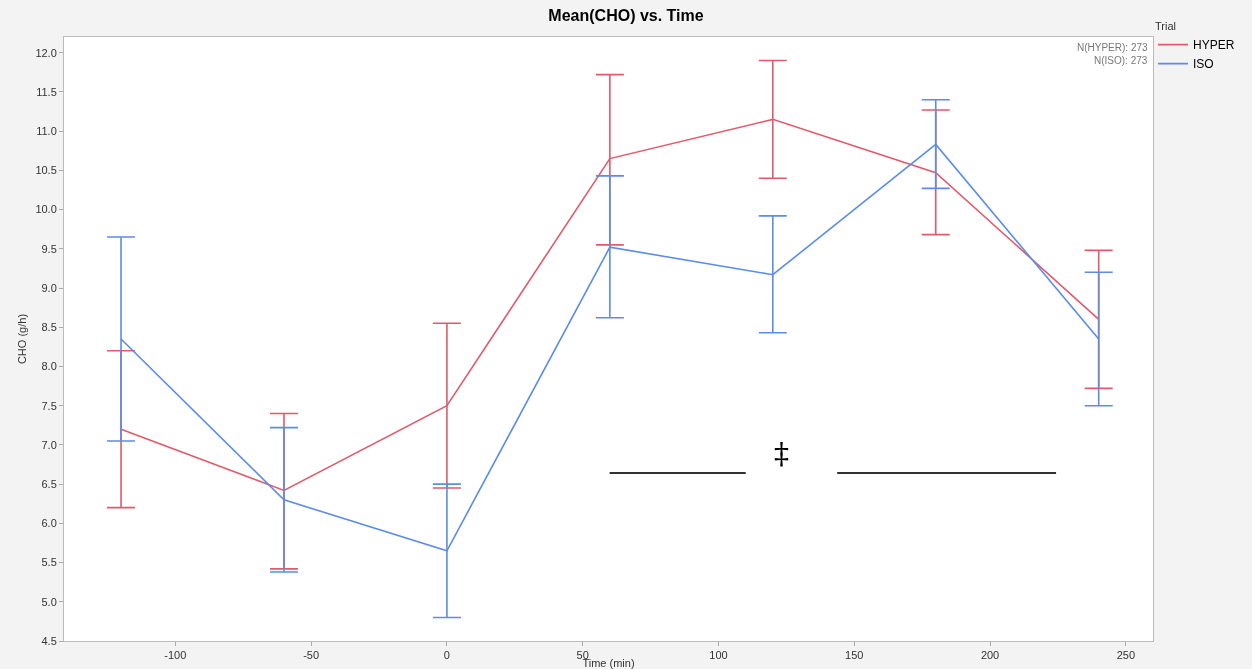 The height and width of the screenshot is (669, 1252). What do you see at coordinates (49, 405) in the screenshot?
I see `y-tick-label: 7.5` at bounding box center [49, 405].